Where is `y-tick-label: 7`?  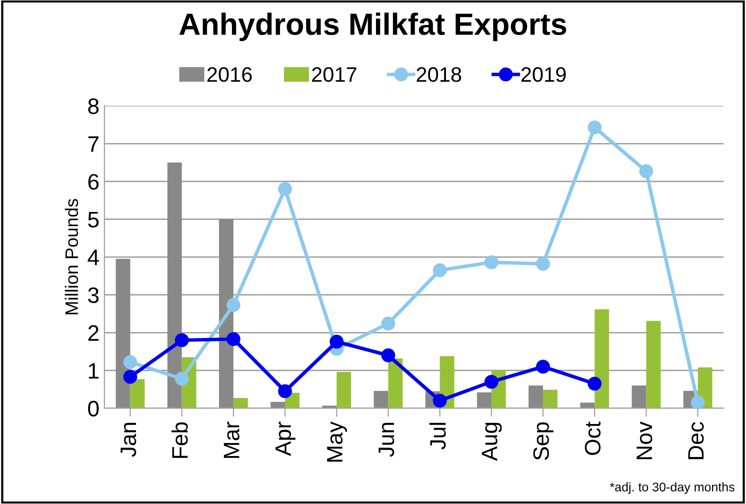 y-tick-label: 7 is located at coordinates (93, 144).